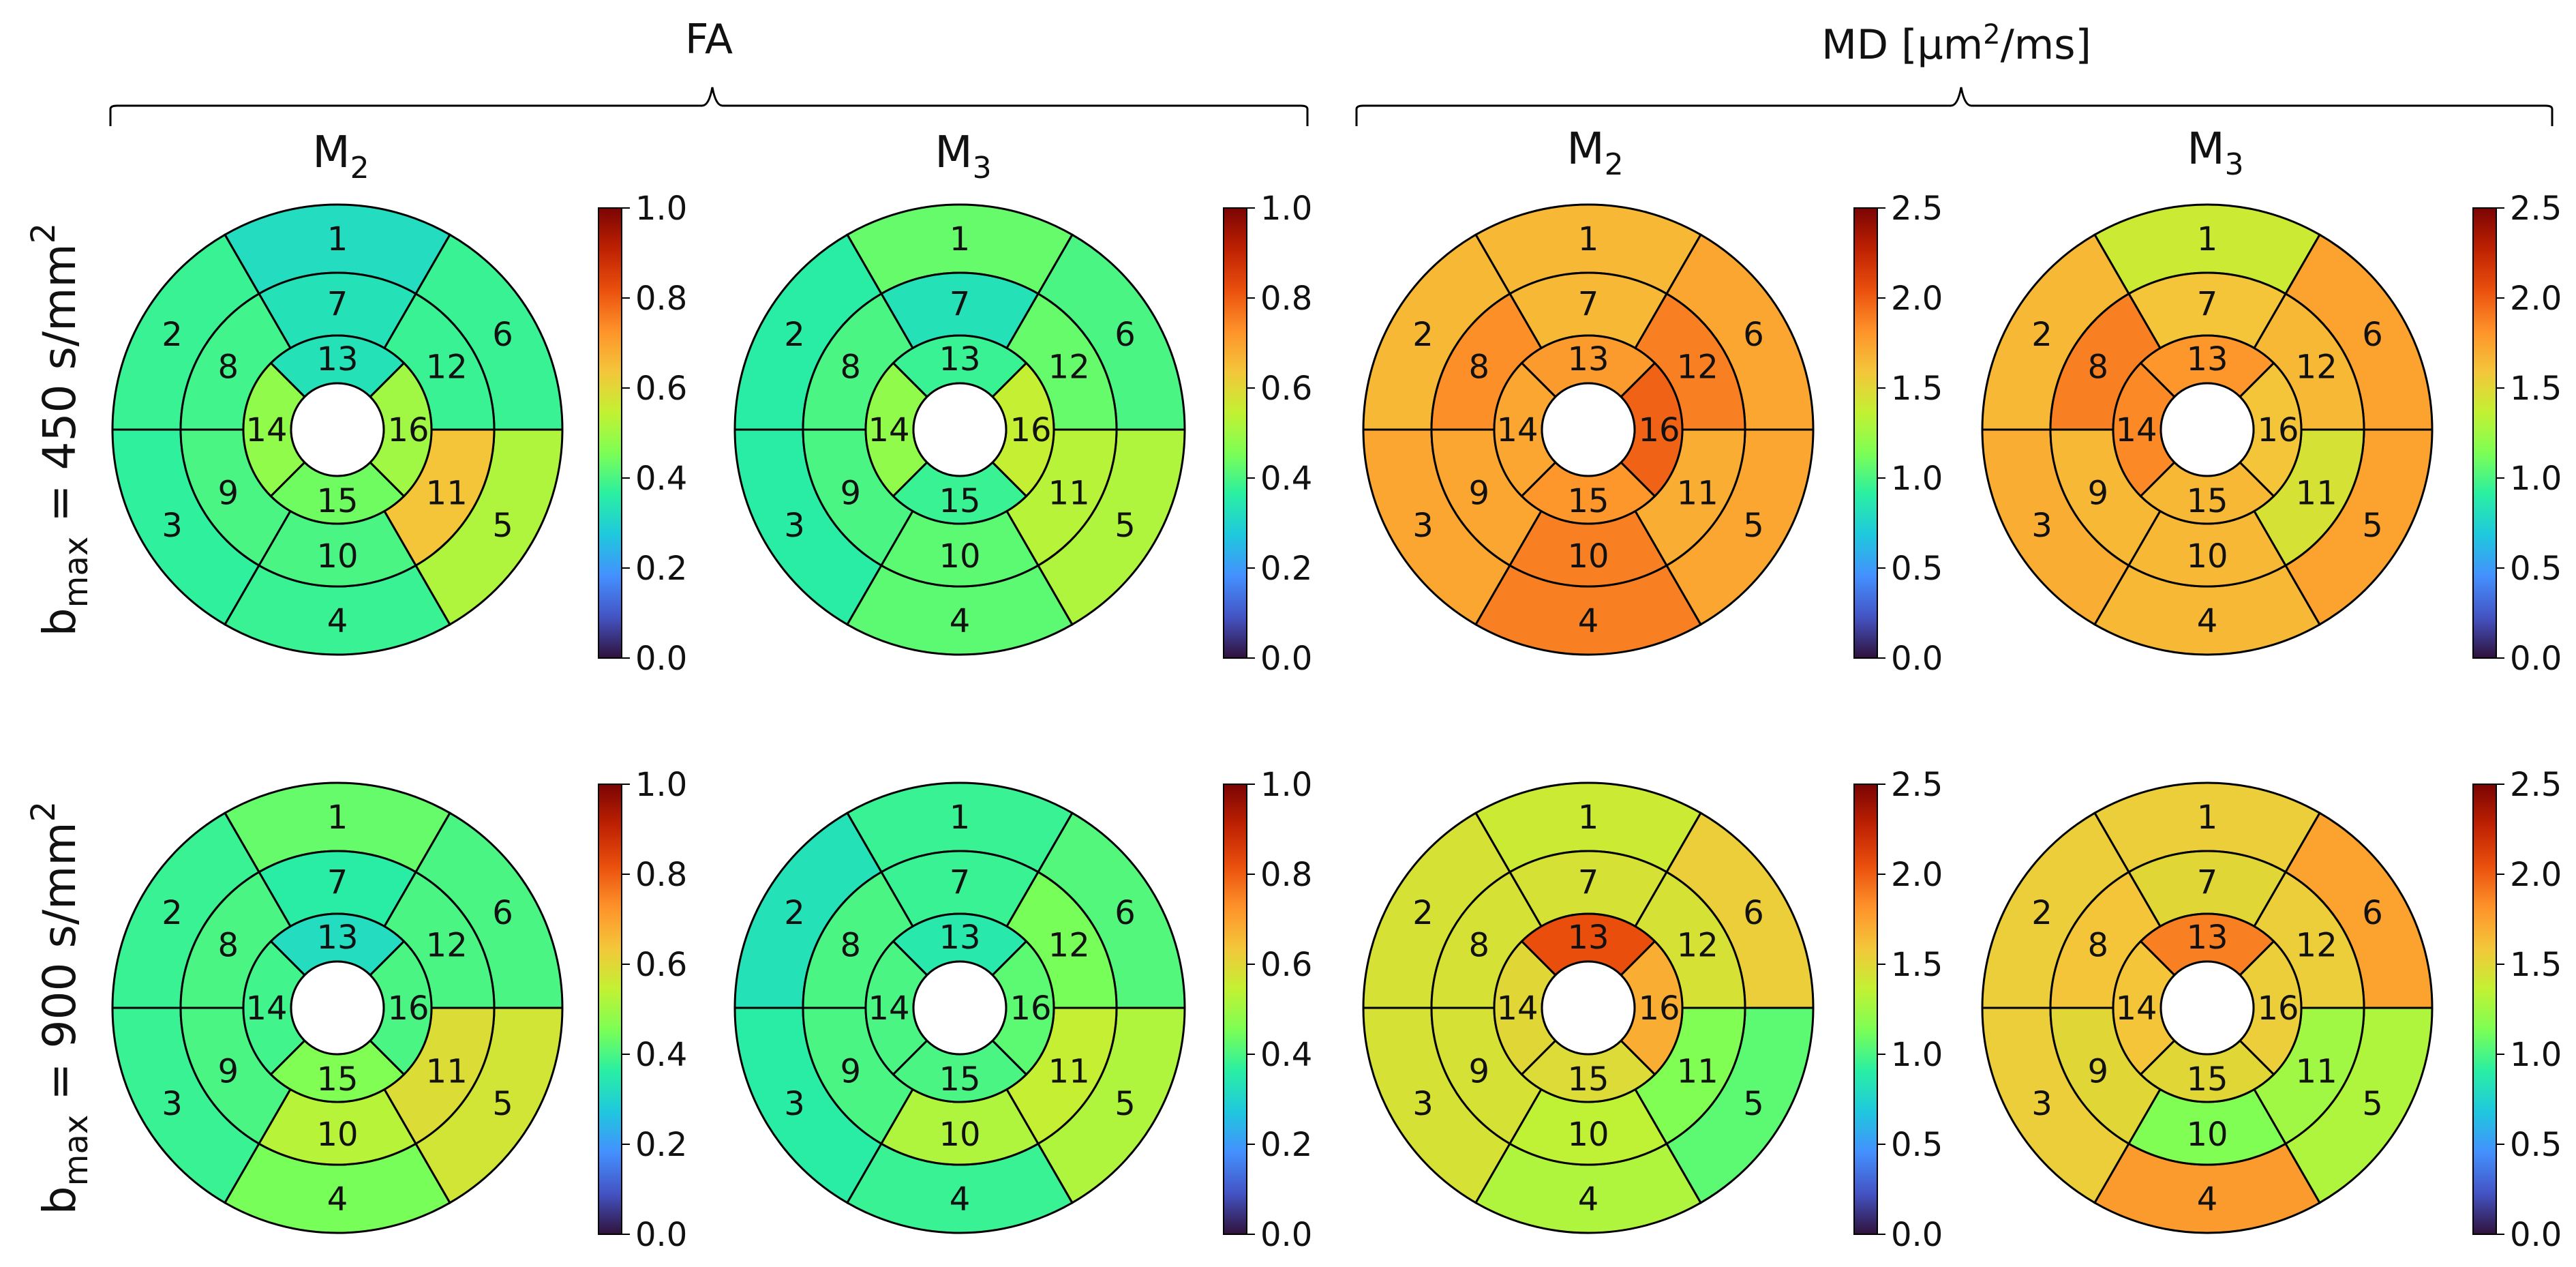 The height and width of the screenshot is (1267, 2576). What do you see at coordinates (661, 1145) in the screenshot?
I see `colorbar-tick-label: 0.2` at bounding box center [661, 1145].